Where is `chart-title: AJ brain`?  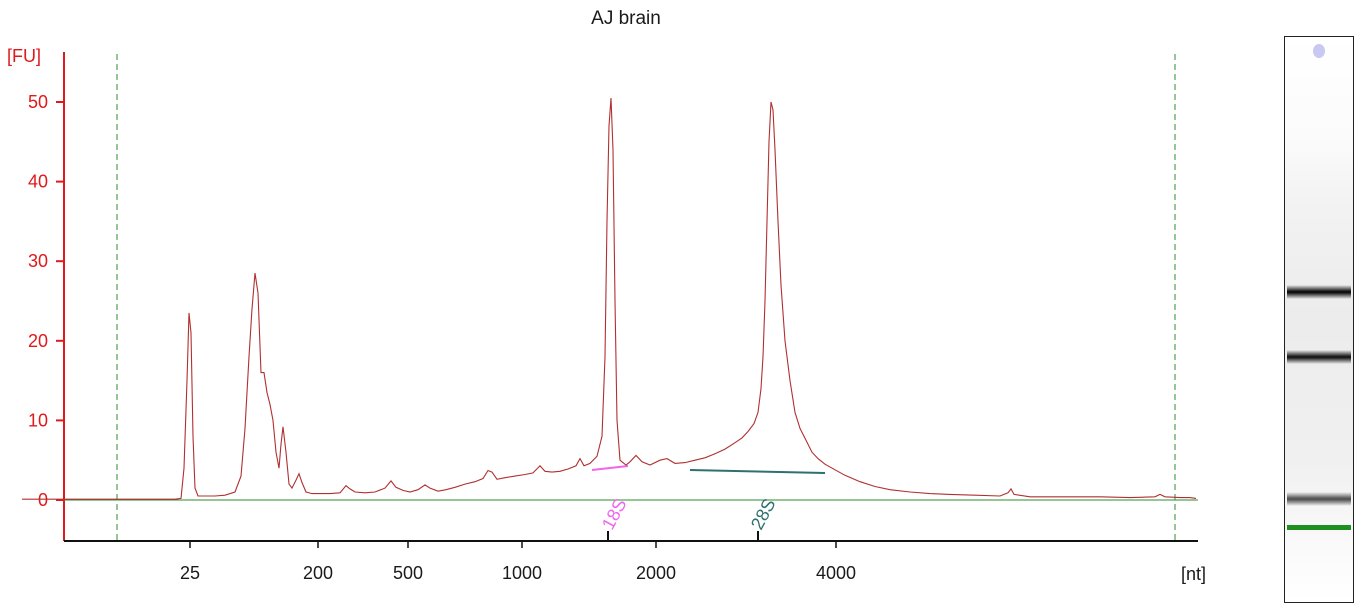
chart-title: AJ brain is located at coordinates (626, 18).